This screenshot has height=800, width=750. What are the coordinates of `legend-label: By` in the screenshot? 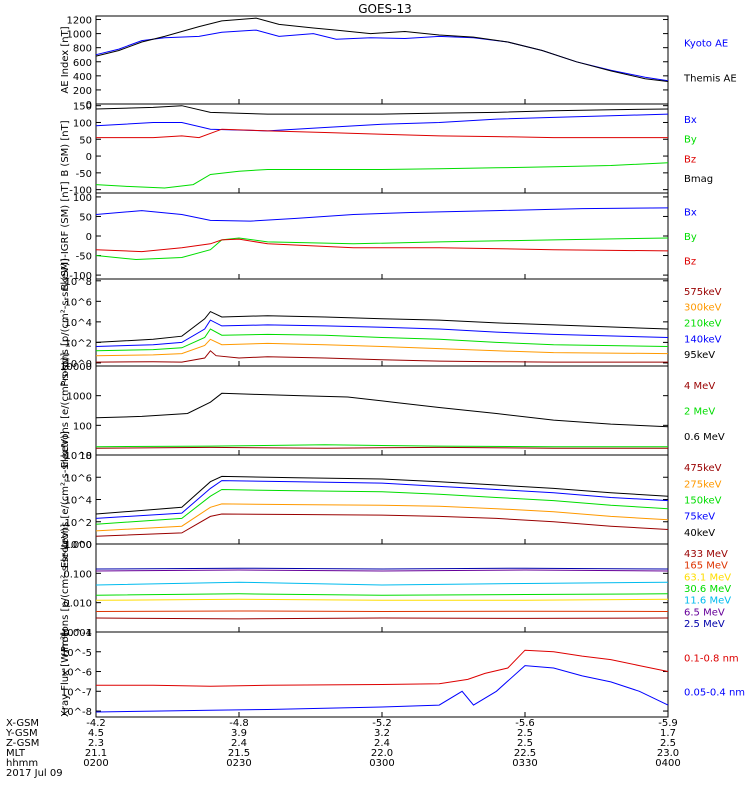 It's located at (690, 140).